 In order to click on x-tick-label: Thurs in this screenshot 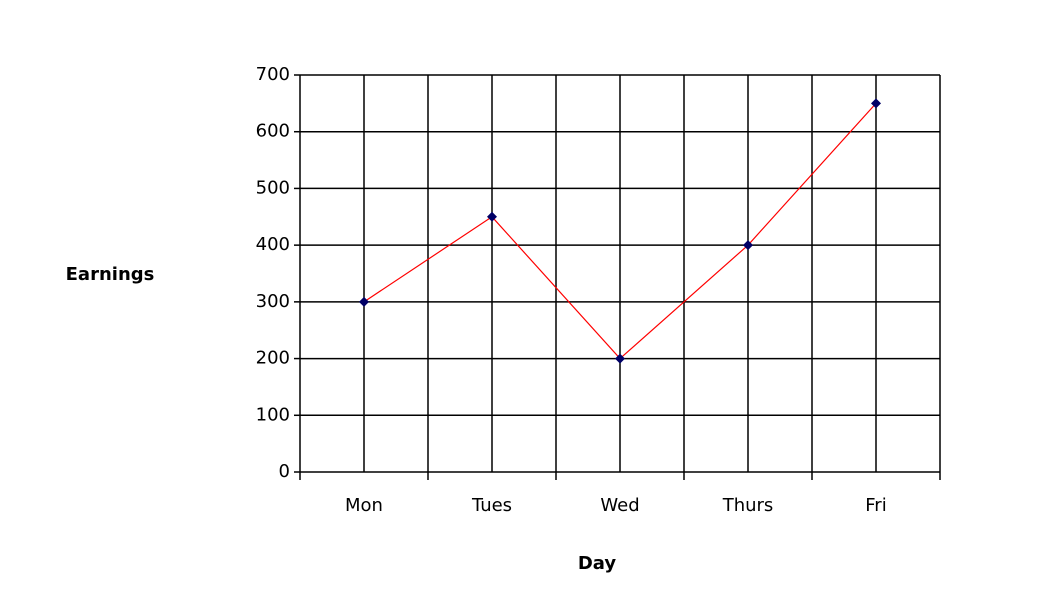, I will do `click(748, 505)`.